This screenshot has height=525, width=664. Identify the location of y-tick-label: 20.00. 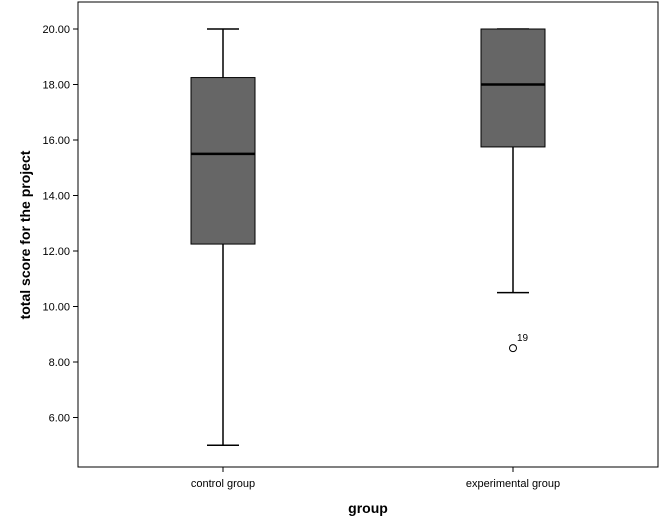
(56, 30).